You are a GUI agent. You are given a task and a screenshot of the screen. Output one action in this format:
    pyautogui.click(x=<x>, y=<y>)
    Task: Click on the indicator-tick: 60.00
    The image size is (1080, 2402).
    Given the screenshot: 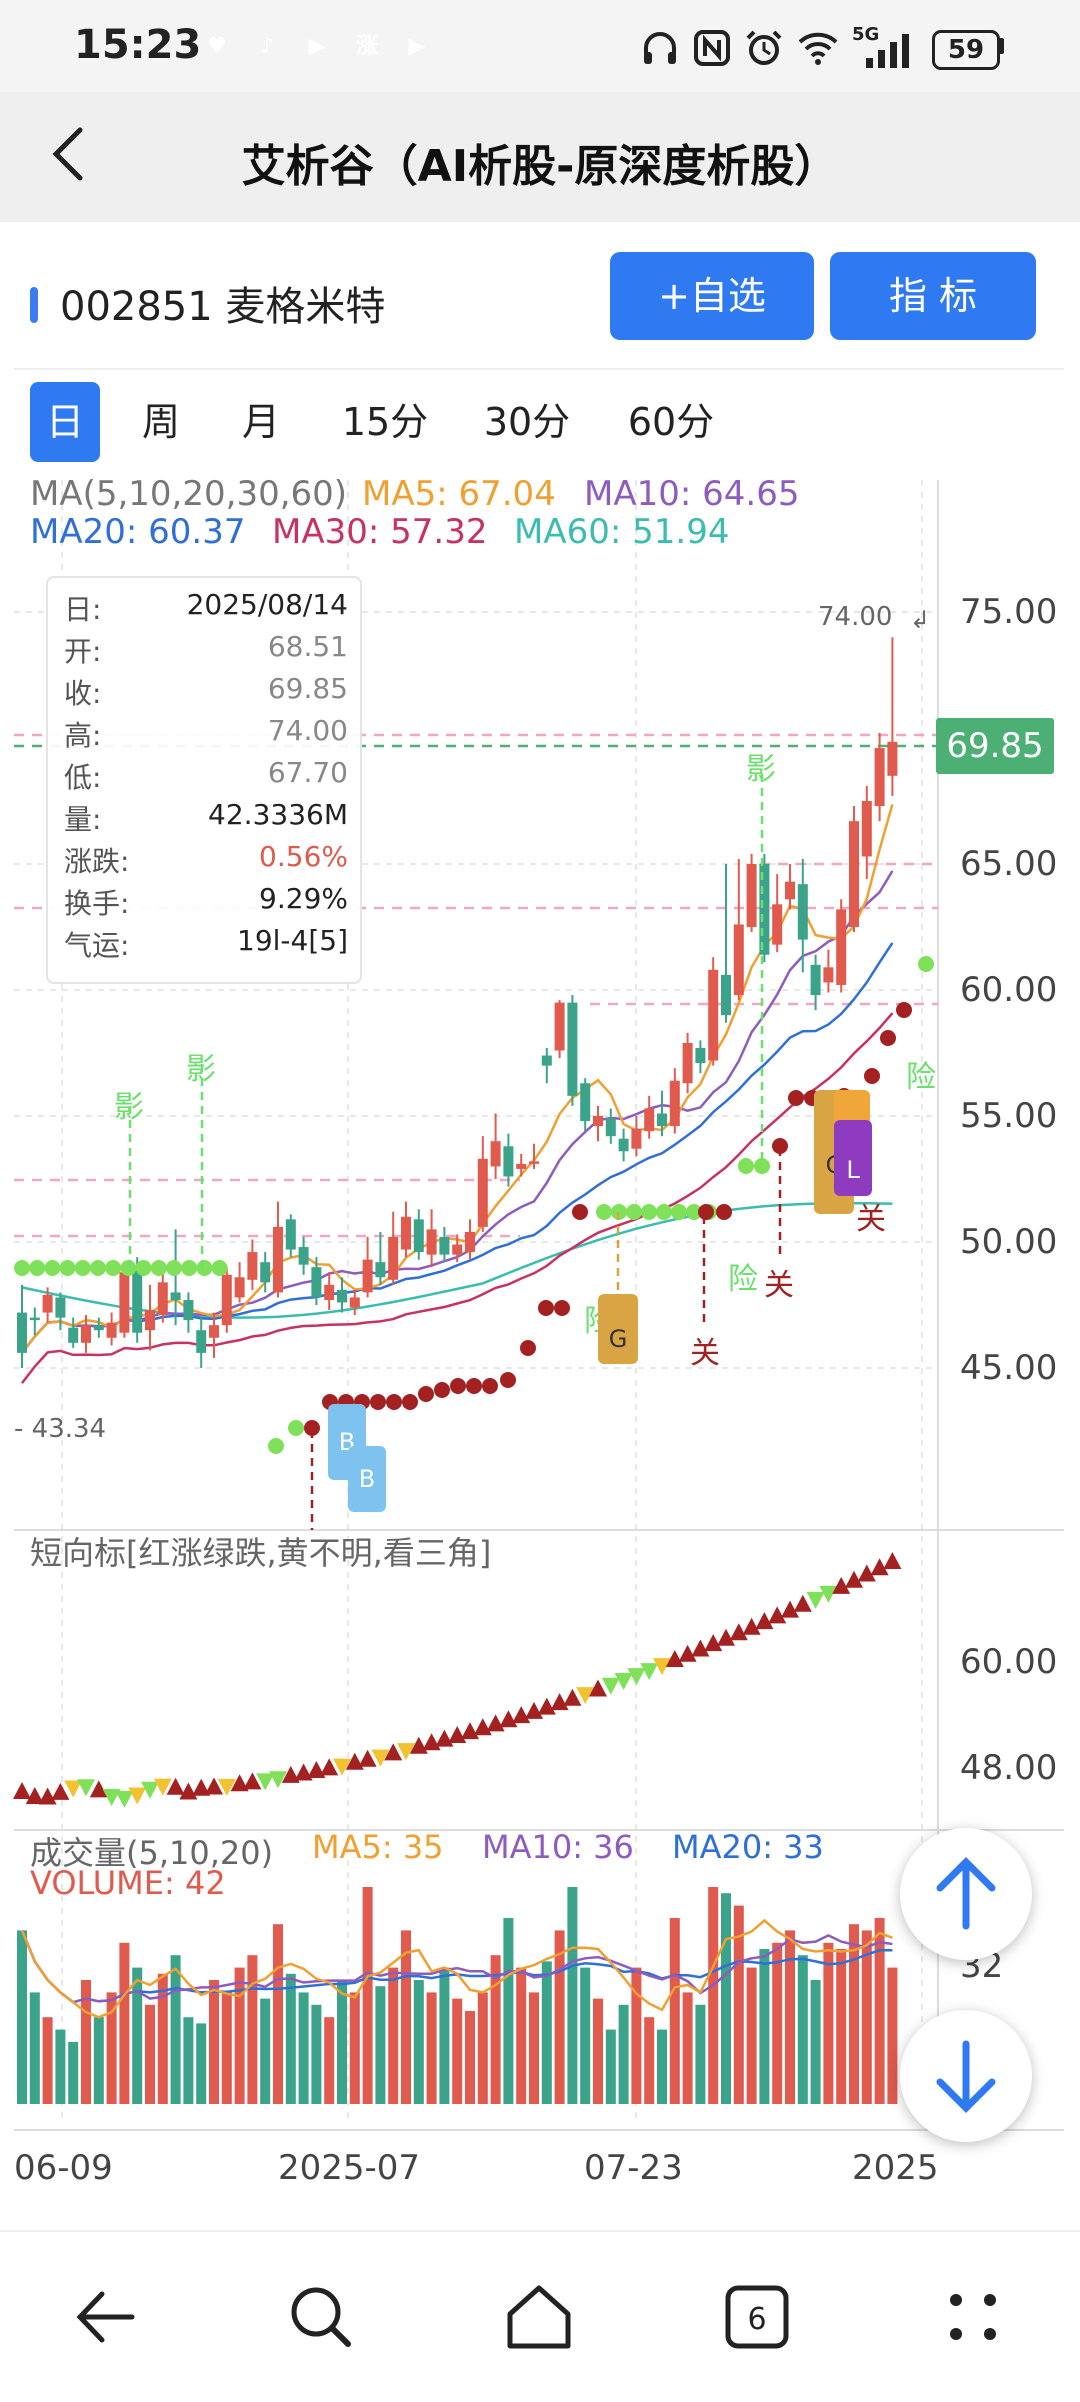 What is the action you would take?
    pyautogui.click(x=1009, y=1662)
    